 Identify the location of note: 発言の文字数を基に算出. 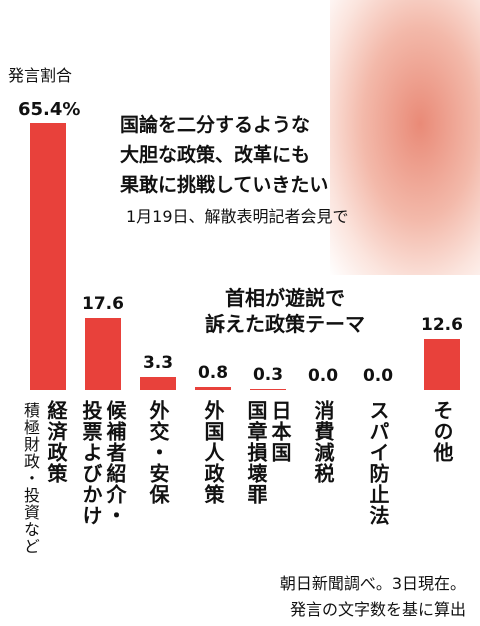
(377, 609).